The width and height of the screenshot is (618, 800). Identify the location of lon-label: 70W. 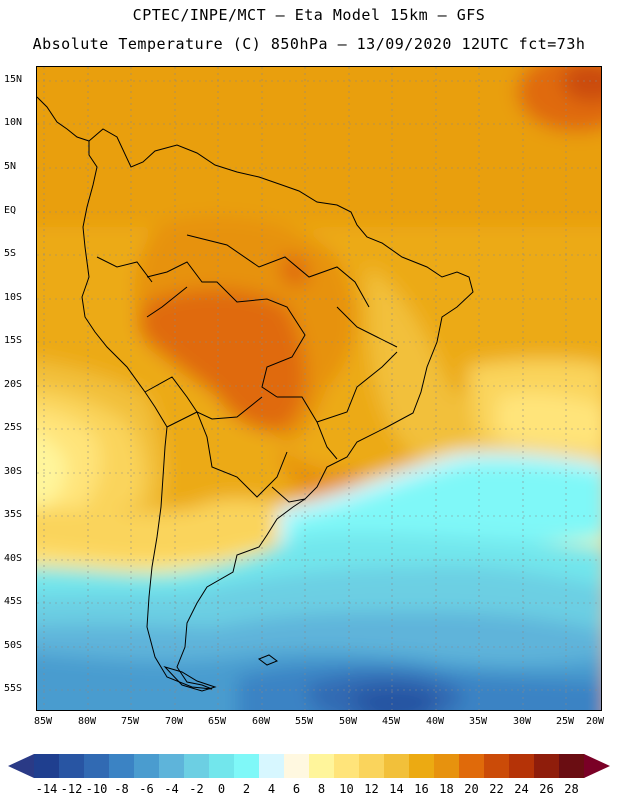
(174, 721).